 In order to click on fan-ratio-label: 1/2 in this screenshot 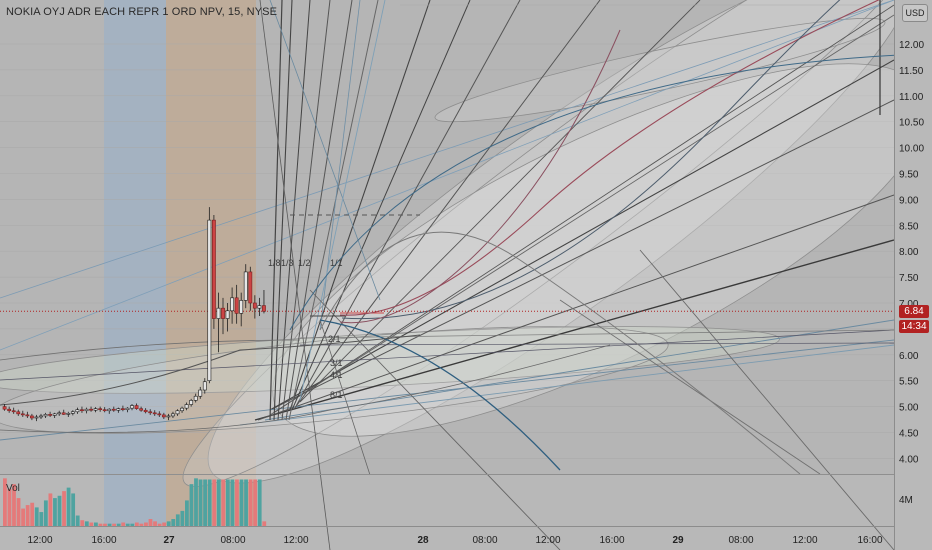, I will do `click(304, 263)`.